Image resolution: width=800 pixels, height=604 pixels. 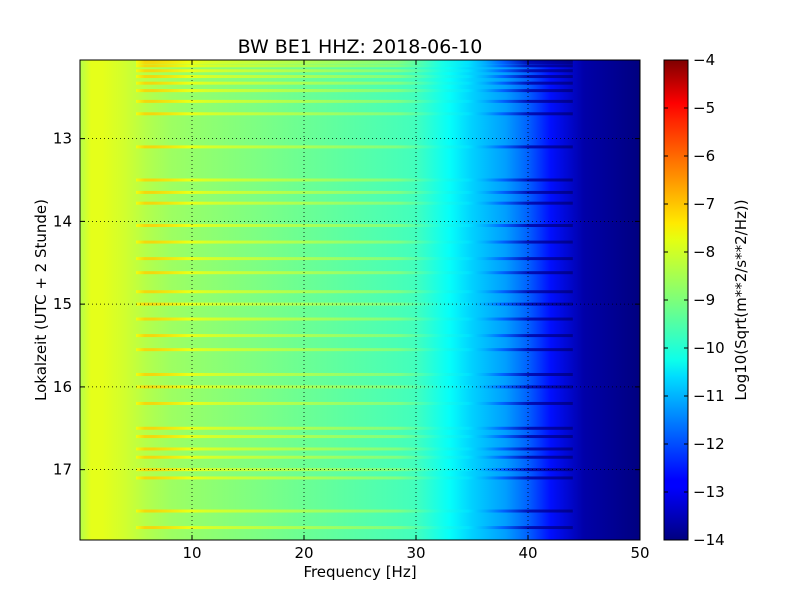 I want to click on y-axis-label: Lokalzeit (UTC + 2 Stunde), so click(x=41, y=300).